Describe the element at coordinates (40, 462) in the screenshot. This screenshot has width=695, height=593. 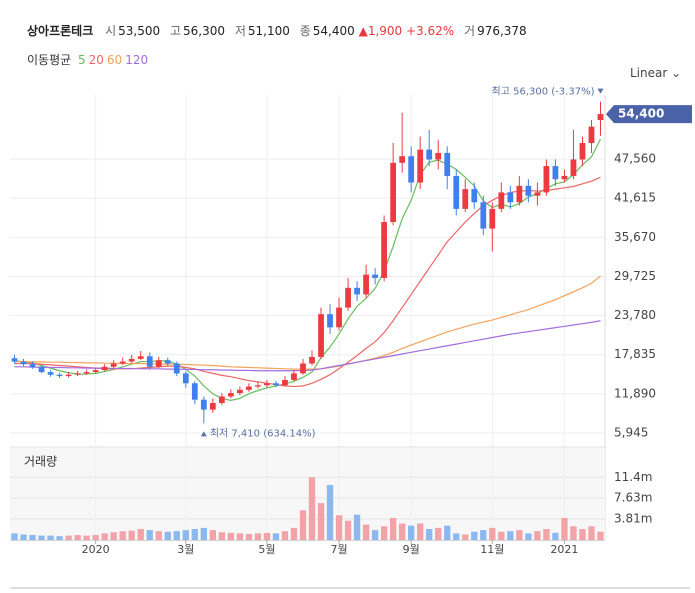
I see `volume-title: 거래량` at that location.